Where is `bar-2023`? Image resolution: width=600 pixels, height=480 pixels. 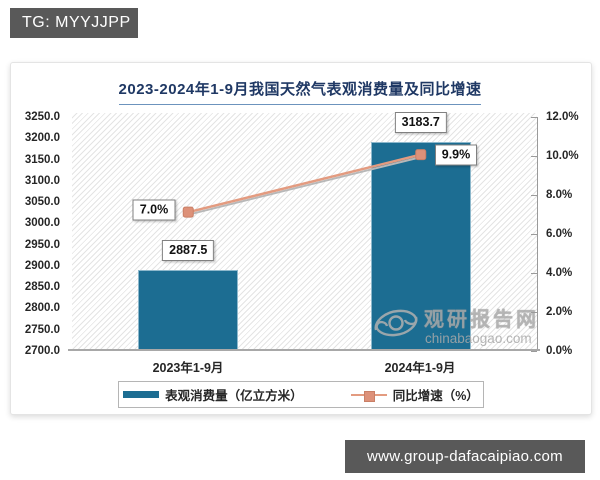
bar-2023 is located at coordinates (188, 310).